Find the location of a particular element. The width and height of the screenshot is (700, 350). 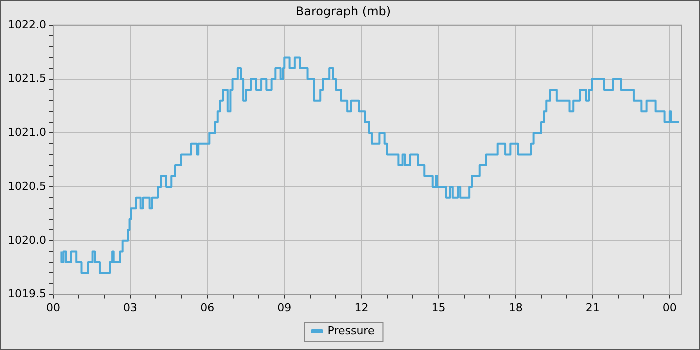

x-tick-label: 15 is located at coordinates (439, 307).